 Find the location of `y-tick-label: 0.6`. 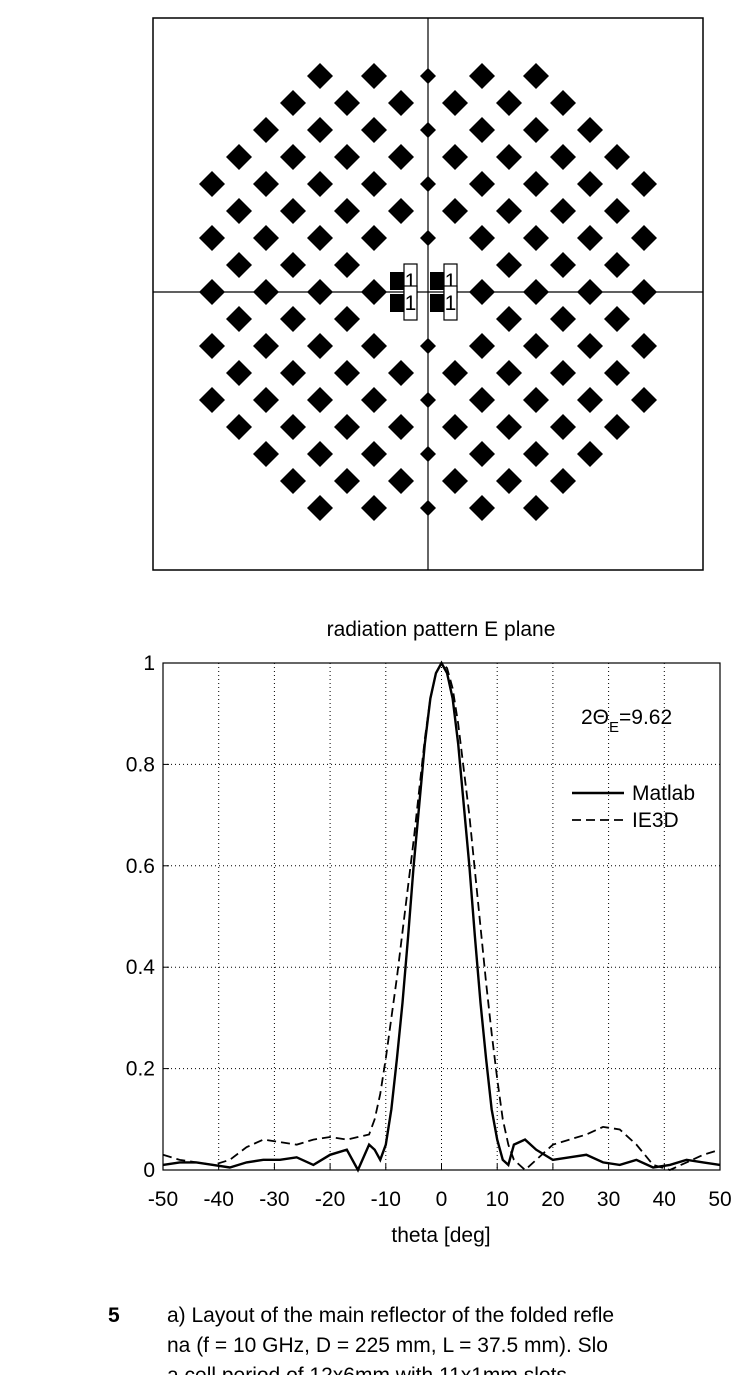

y-tick-label: 0.6 is located at coordinates (140, 866).